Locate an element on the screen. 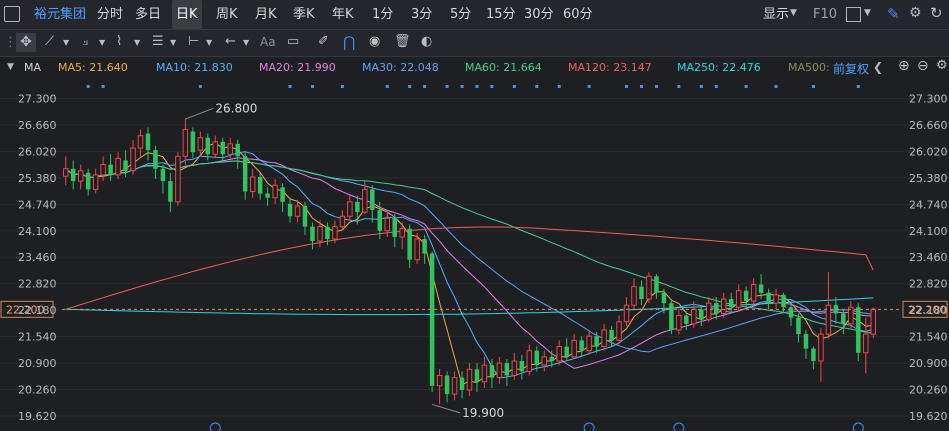 The height and width of the screenshot is (431, 949). y-tick-label-right: 23.460 is located at coordinates (928, 257).